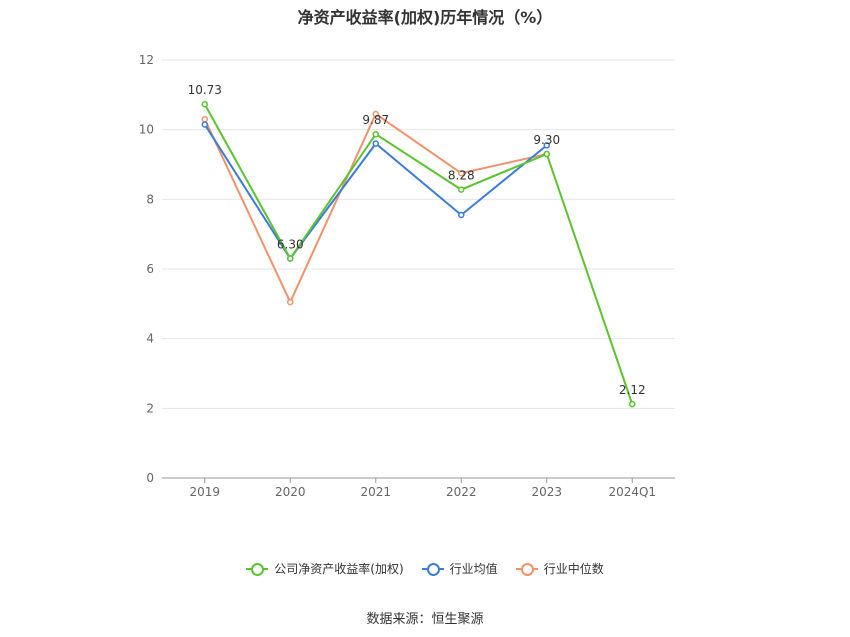 This screenshot has width=850, height=637. Describe the element at coordinates (632, 390) in the screenshot. I see `data-label: 2.12` at that location.